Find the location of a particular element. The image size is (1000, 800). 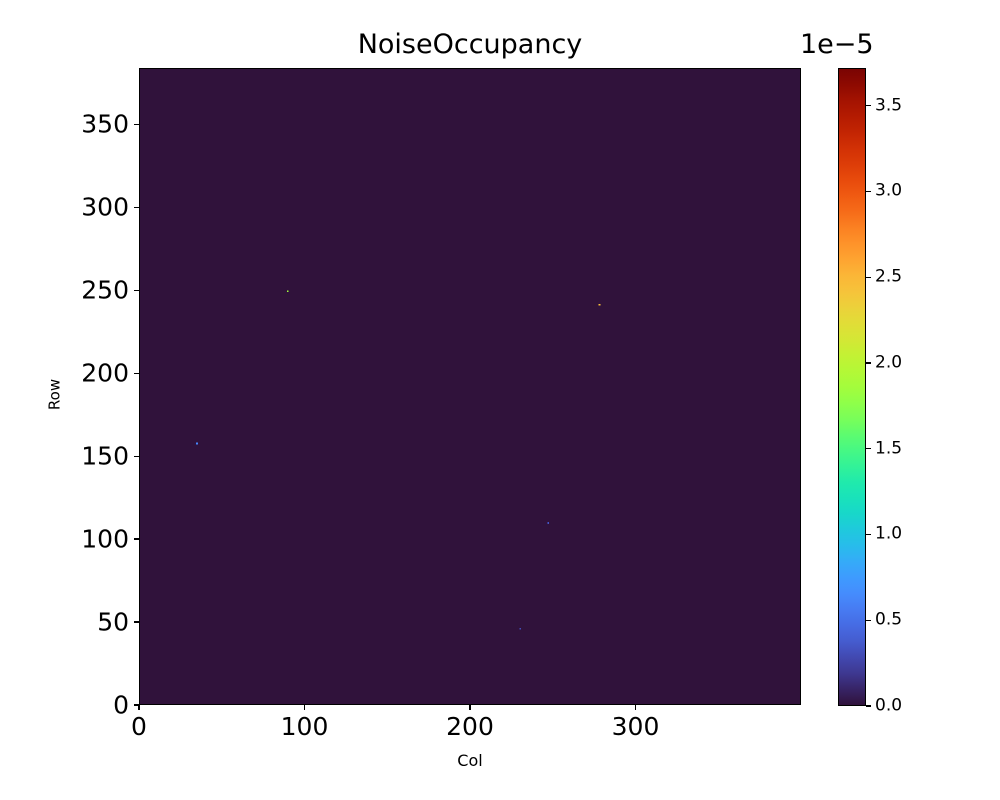

colorbar-tick-label: 3.5 is located at coordinates (889, 105).